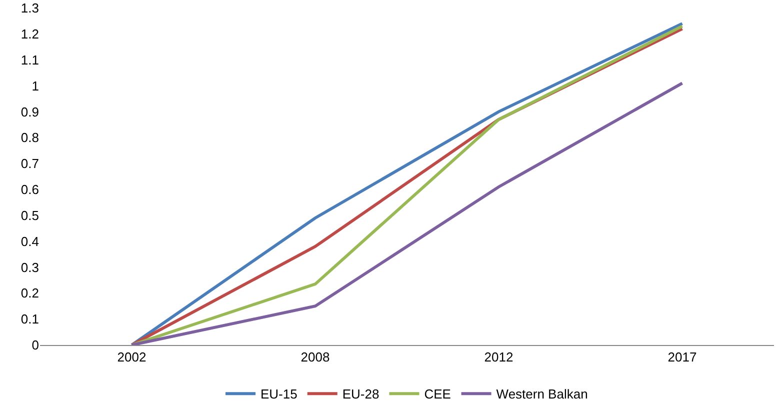 This screenshot has width=784, height=417. What do you see at coordinates (361, 394) in the screenshot?
I see `legend-label: EU-28` at bounding box center [361, 394].